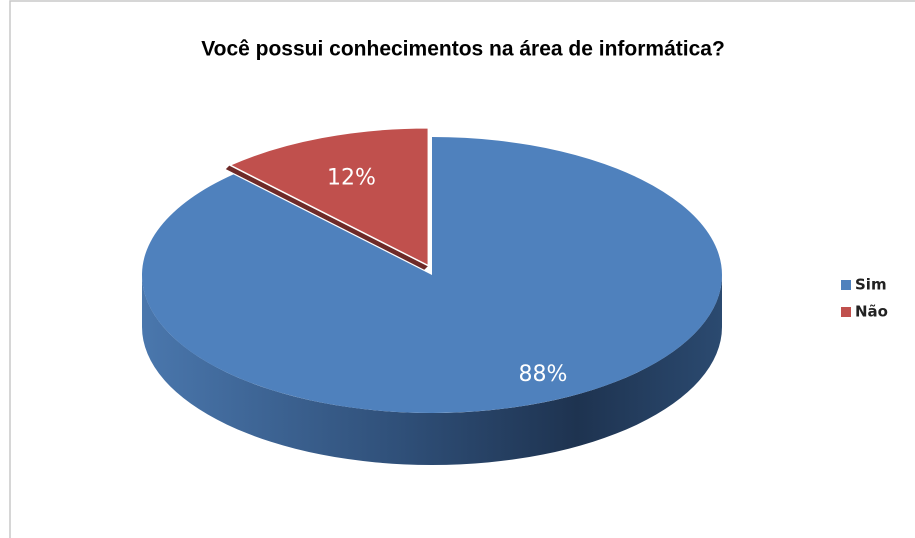 Image resolution: width=915 pixels, height=538 pixels. What do you see at coordinates (871, 285) in the screenshot?
I see `legend-label: Sim` at bounding box center [871, 285].